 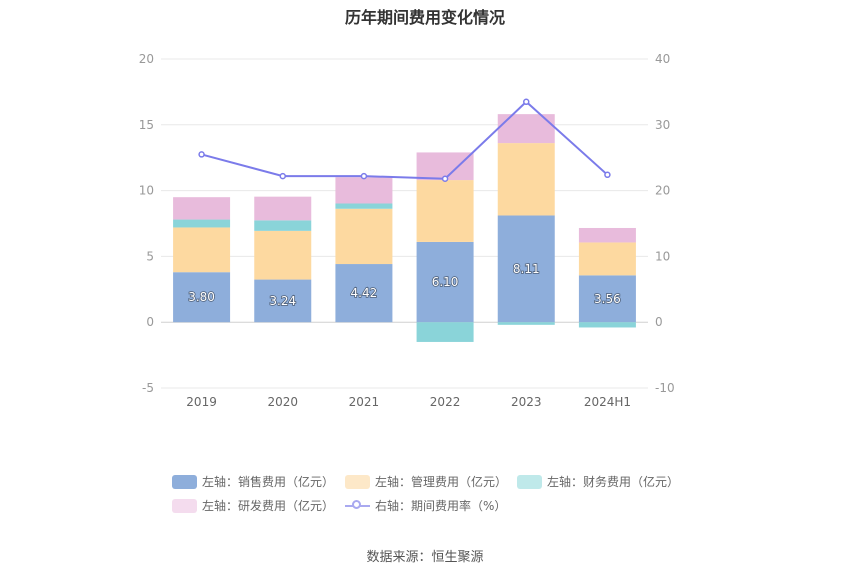 I want to click on legend-label-admin: 左轴：管理费用（亿元）, so click(x=441, y=482).